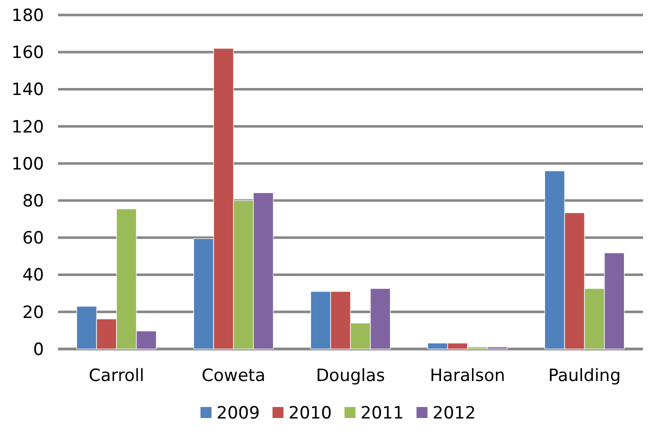 This screenshot has width=649, height=437. Describe the element at coordinates (238, 413) in the screenshot. I see `legend-label: 2009` at that location.